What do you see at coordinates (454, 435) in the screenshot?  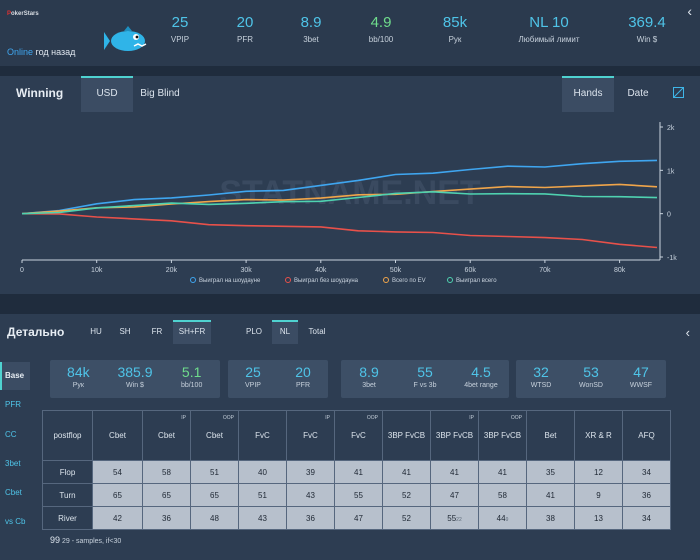 I see `column-header: 3BP FvCB IP` at bounding box center [454, 435].